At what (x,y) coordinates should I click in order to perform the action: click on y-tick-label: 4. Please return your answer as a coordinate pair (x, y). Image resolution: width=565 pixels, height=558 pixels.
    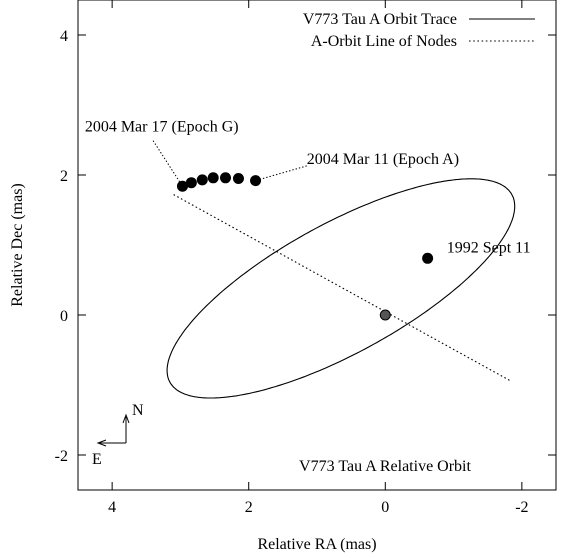
    Looking at the image, I should click on (64, 36).